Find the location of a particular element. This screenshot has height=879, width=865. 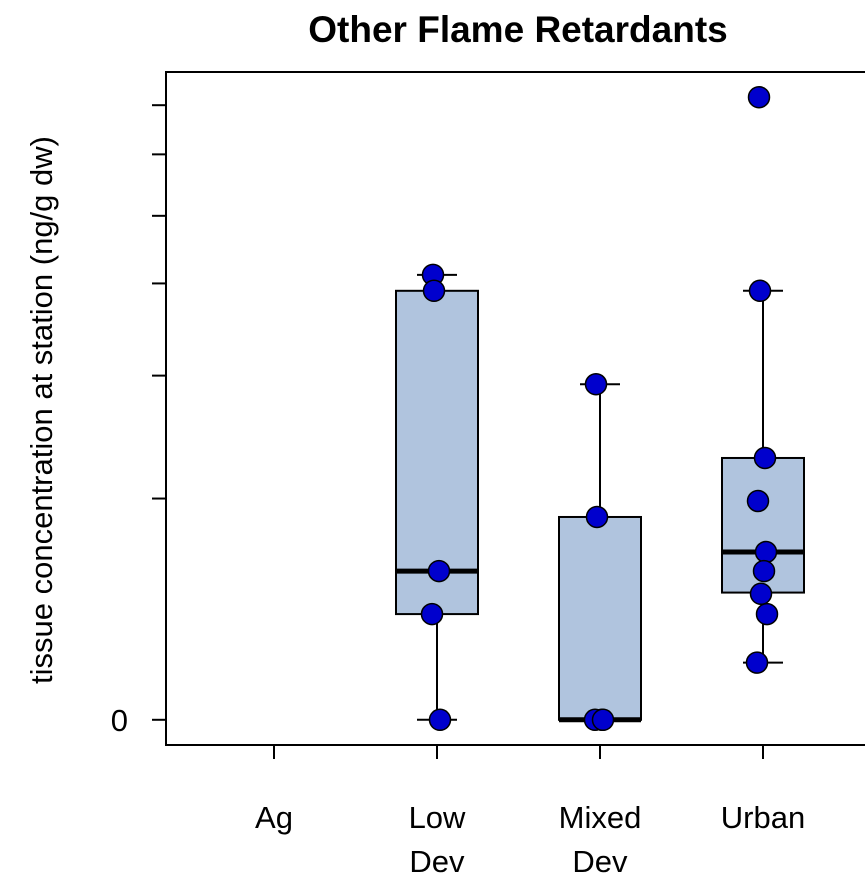

x-tick-label: Urban is located at coordinates (763, 817).